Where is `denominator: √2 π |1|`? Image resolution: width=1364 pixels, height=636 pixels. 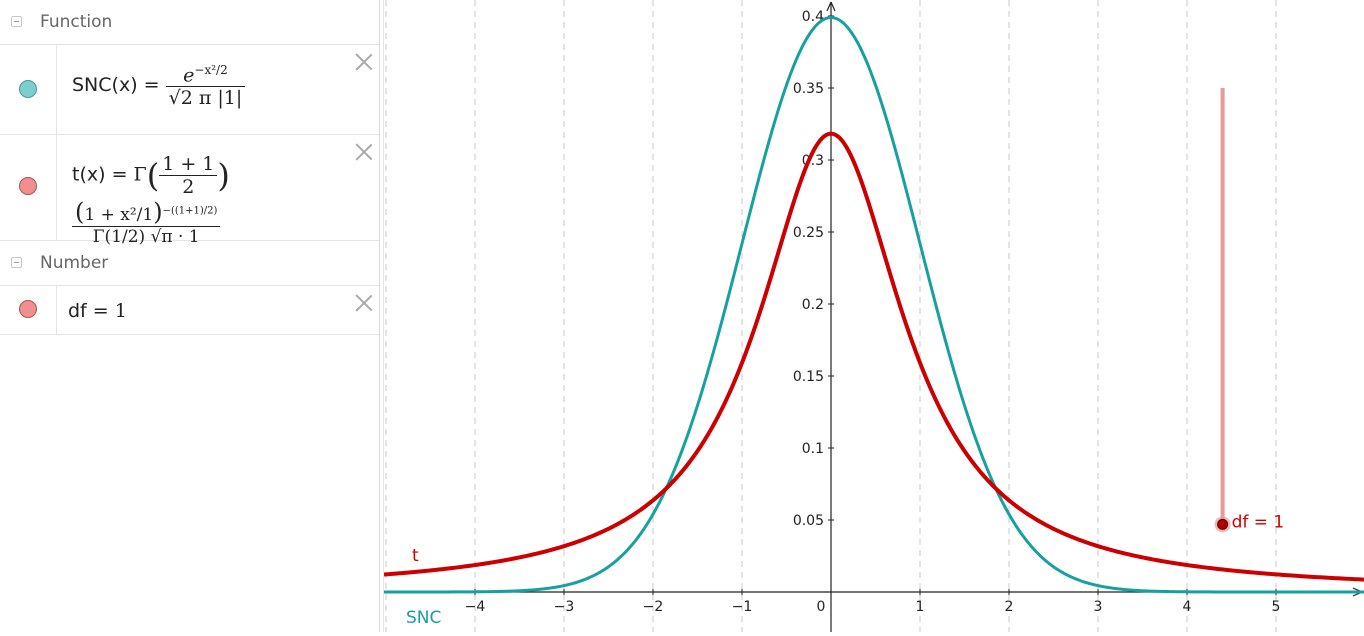 denominator: √2 π |1| is located at coordinates (205, 98).